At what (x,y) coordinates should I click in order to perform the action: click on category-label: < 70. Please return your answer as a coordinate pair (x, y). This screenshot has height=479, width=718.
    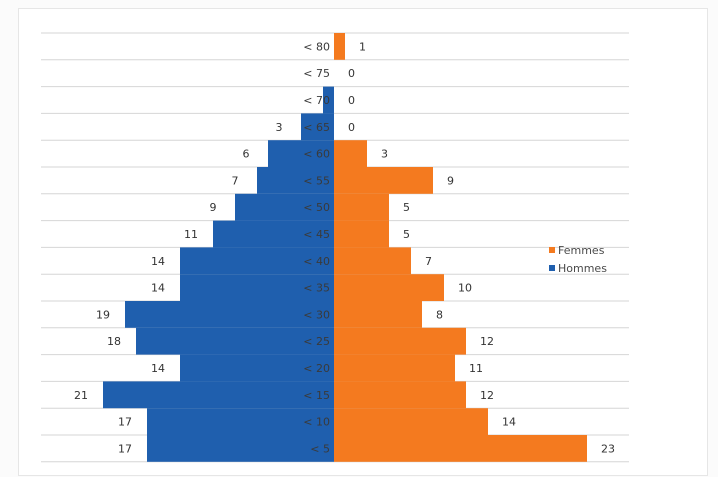
    Looking at the image, I should click on (316, 100).